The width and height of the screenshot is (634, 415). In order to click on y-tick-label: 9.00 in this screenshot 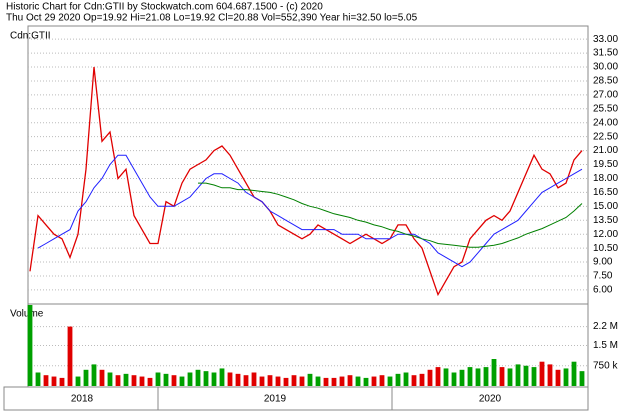, I will do `click(603, 262)`.